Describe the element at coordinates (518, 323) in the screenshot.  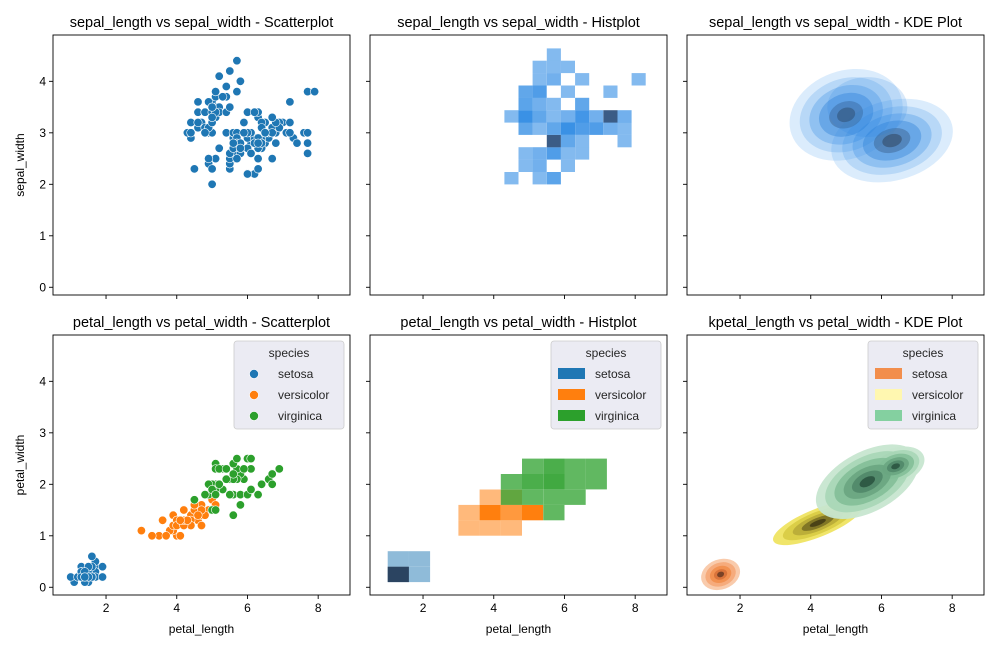
I see `chart-title: petal_length vs petal_width - Histplot` at that location.